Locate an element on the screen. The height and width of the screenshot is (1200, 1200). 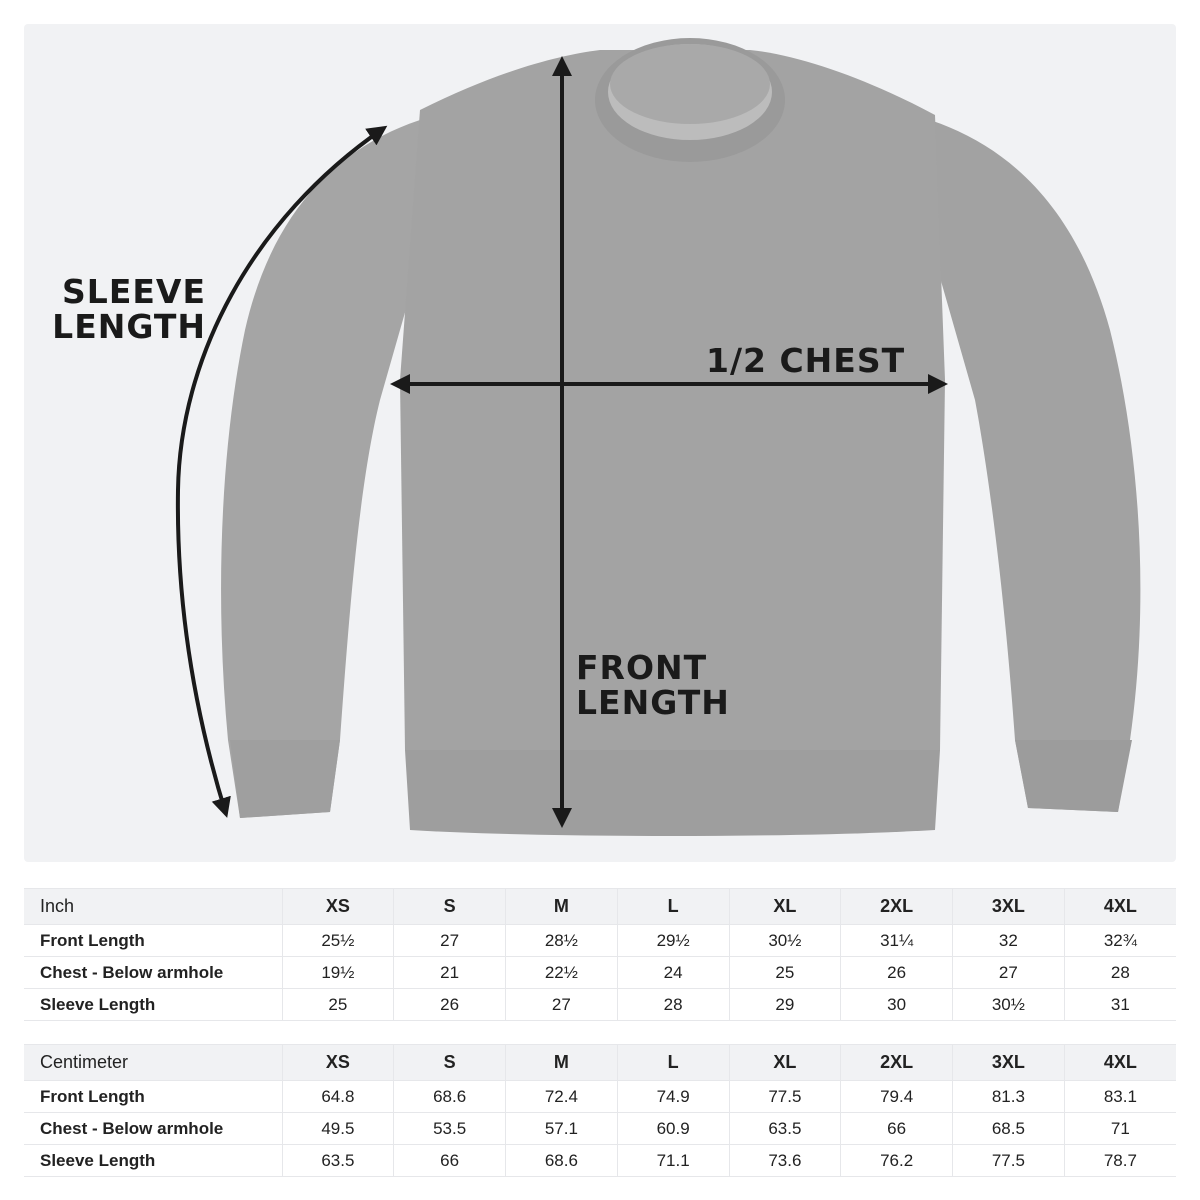
measurement-cell: 74.9 is located at coordinates (672, 1096).